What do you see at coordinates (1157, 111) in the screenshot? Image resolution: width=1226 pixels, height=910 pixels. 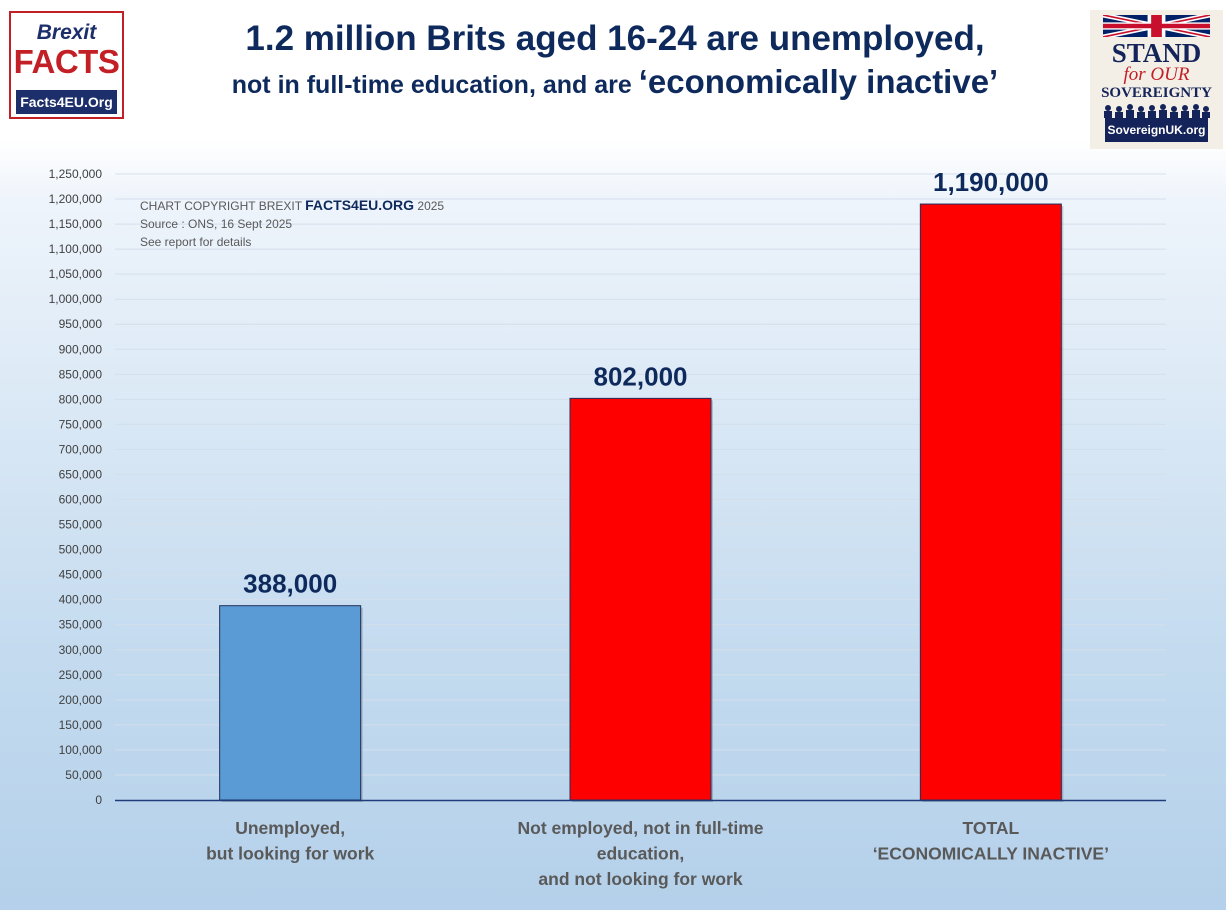 I see `crowd-silhouette-icon` at bounding box center [1157, 111].